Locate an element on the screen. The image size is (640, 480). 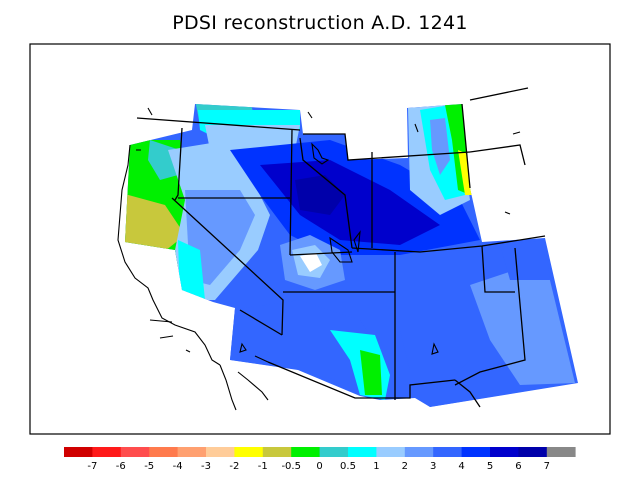
colorbar-tick-label: -2 is located at coordinates (234, 466).